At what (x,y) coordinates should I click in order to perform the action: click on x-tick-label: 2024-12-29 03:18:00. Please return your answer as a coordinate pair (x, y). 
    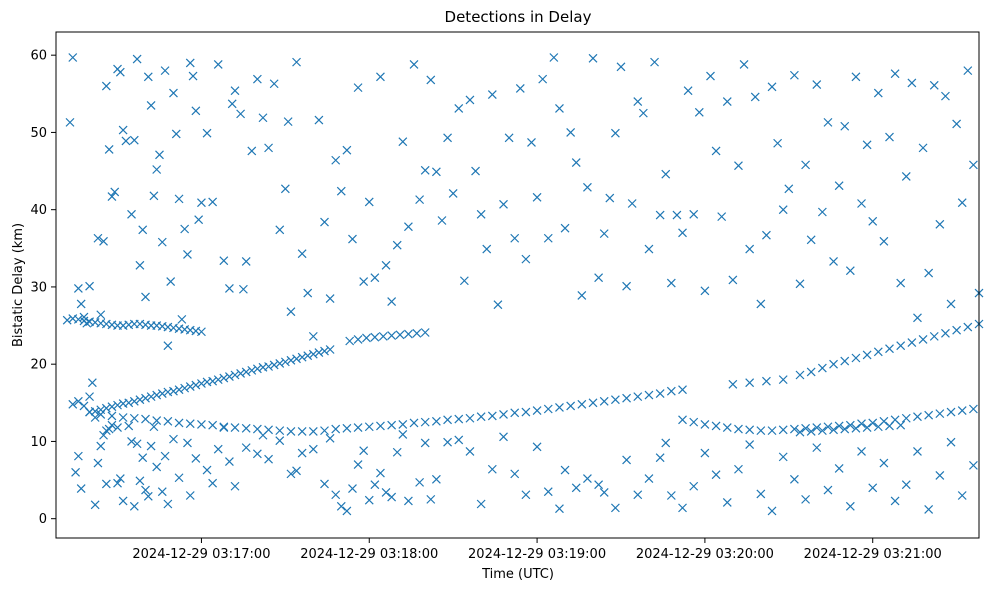
    Looking at the image, I should click on (369, 554).